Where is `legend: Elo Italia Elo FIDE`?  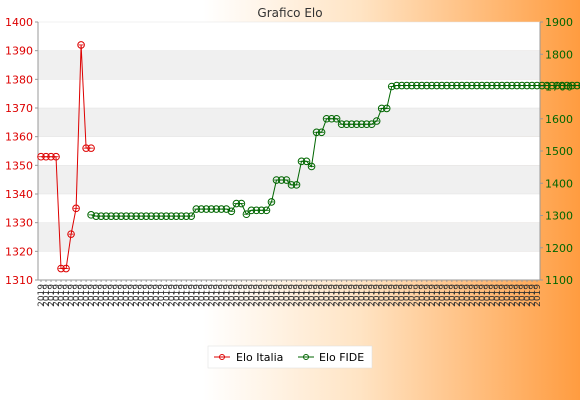
legend: Elo Italia Elo FIDE is located at coordinates (290, 357).